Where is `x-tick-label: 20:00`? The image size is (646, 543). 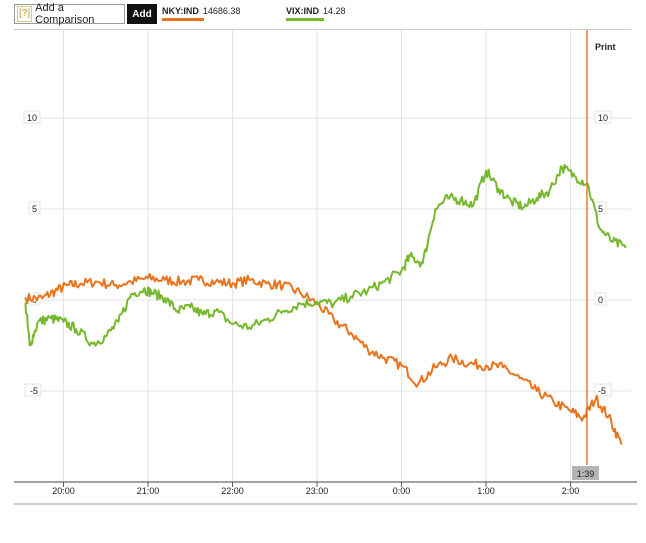 x-tick-label: 20:00 is located at coordinates (63, 491).